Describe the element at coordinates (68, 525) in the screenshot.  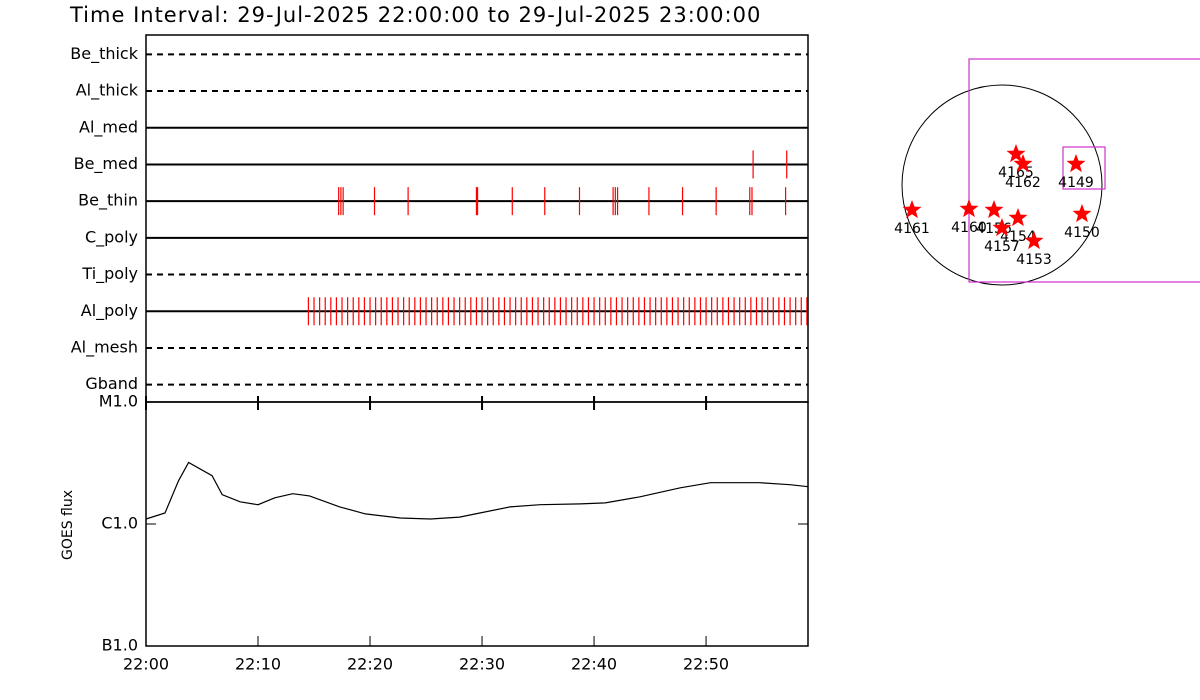
I see `y-axis-label: GOES flux` at that location.